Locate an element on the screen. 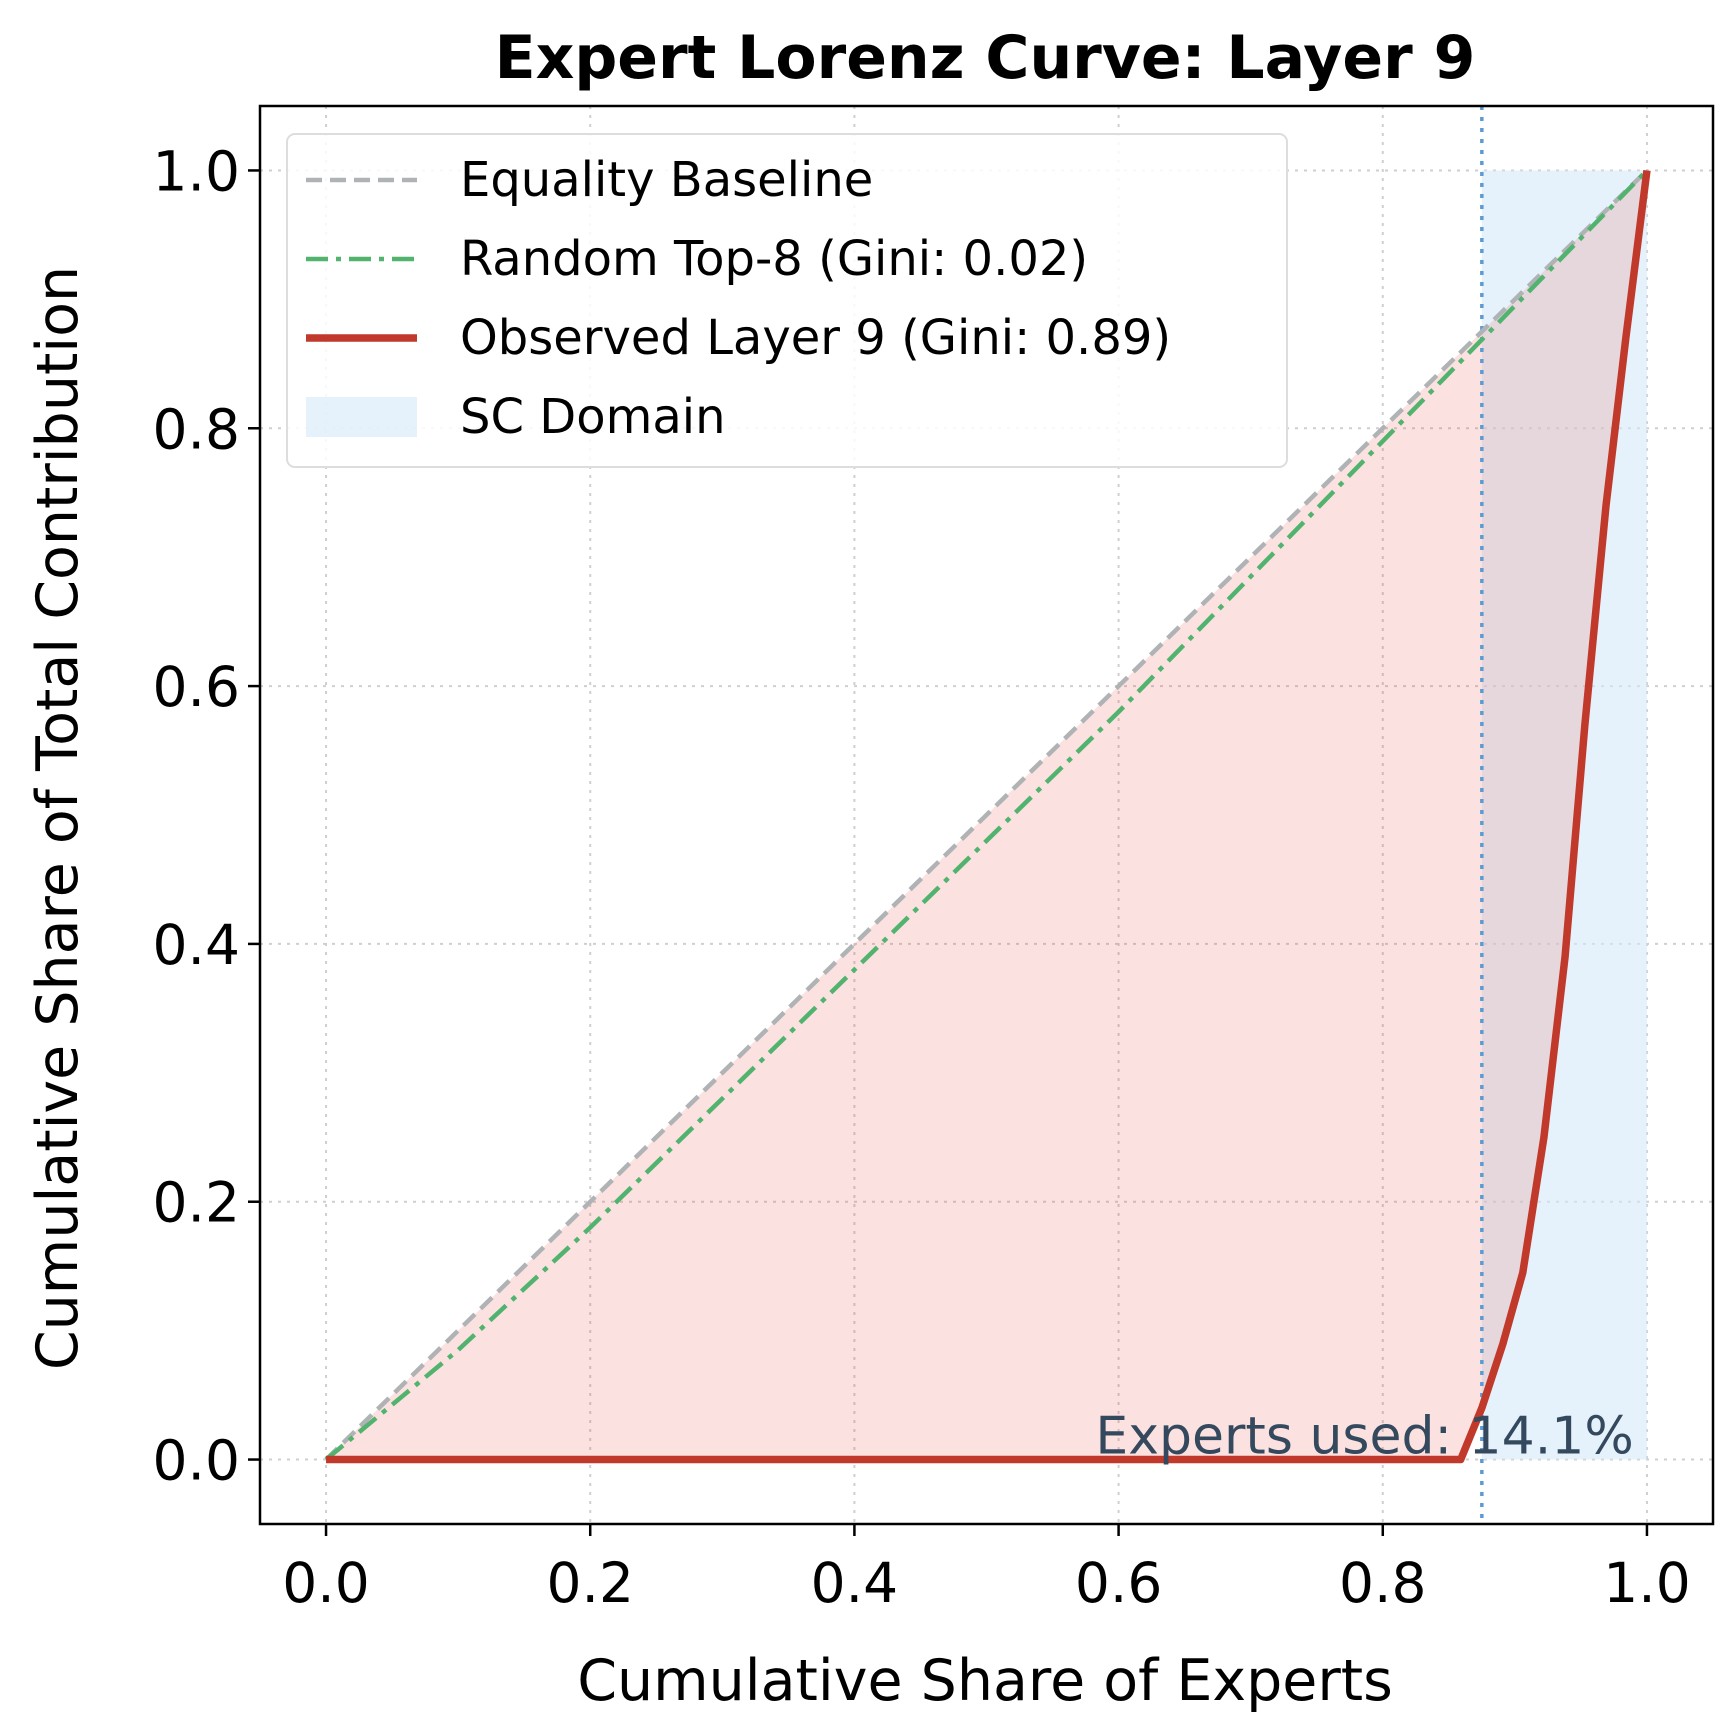  y-tick-label-2: 0.4 is located at coordinates (196, 945).